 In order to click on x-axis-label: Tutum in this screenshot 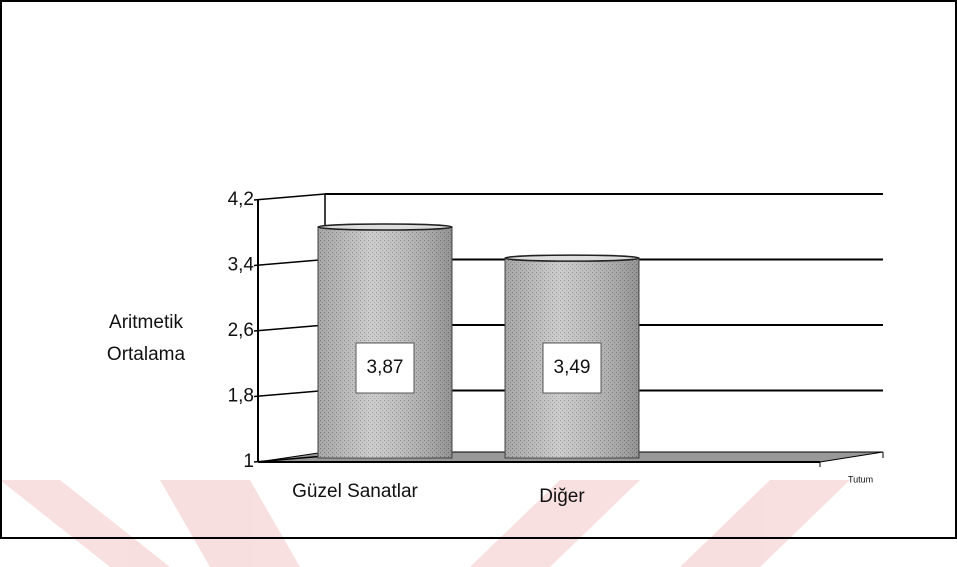, I will do `click(860, 479)`.